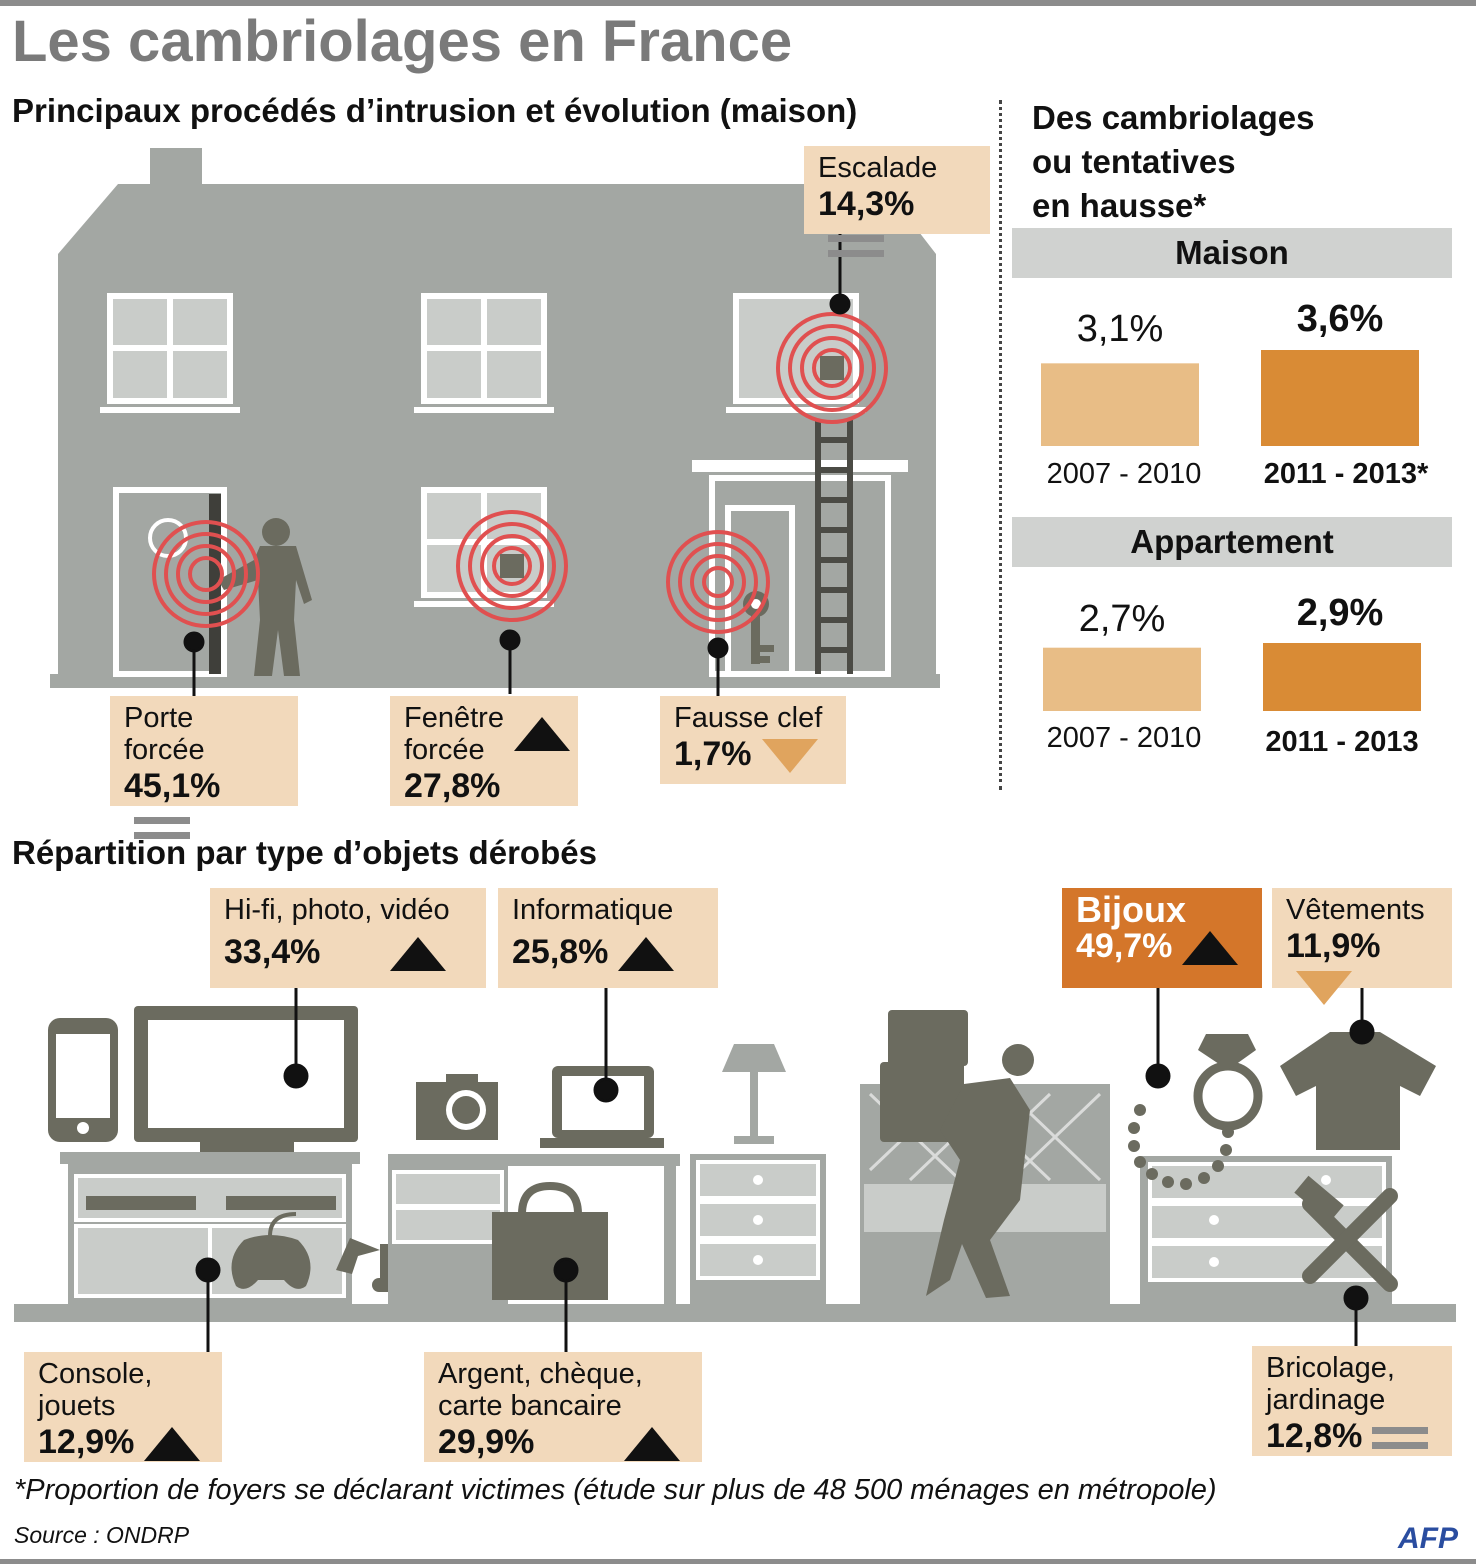  Describe the element at coordinates (1342, 742) in the screenshot. I see `appart-cat-2: 2011 - 2013` at that location.